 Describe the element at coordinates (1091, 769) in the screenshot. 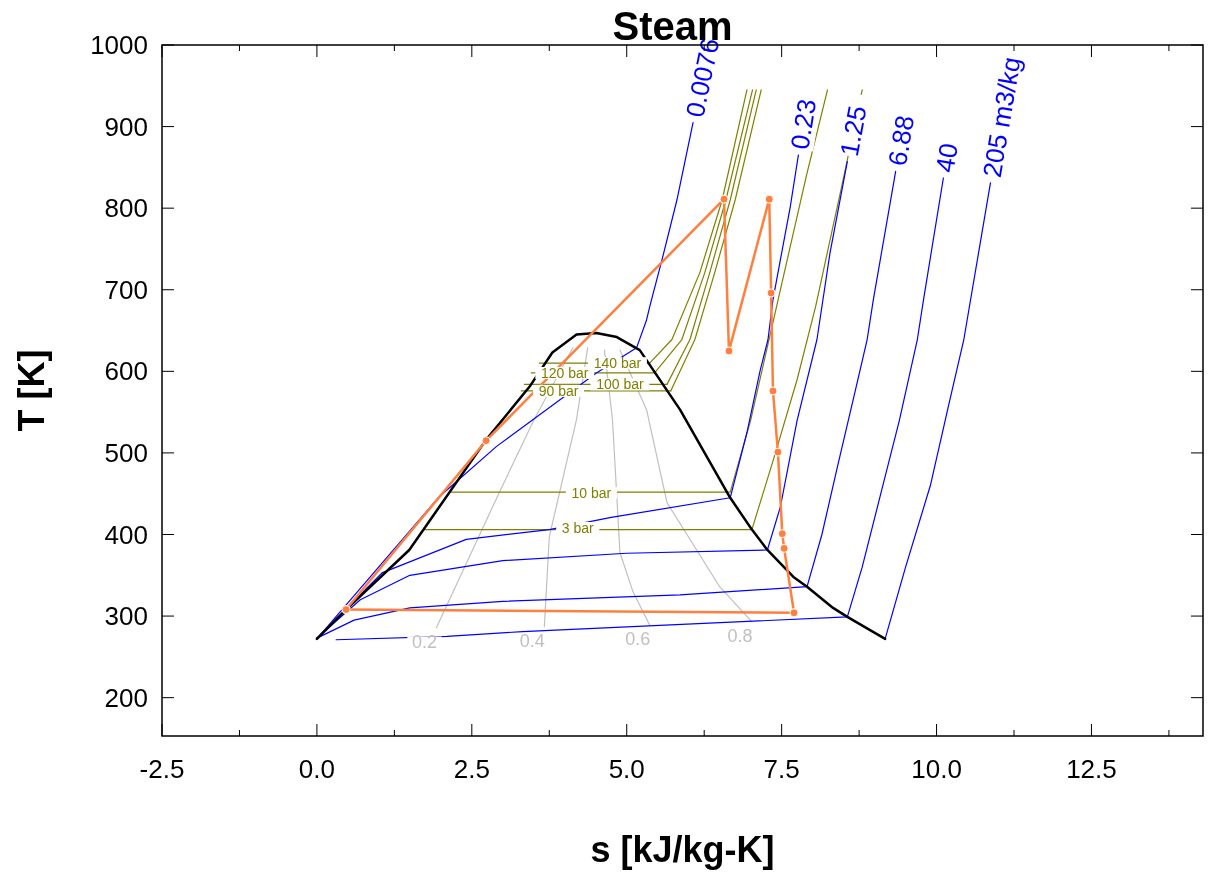

I see `x-tick-label: 12.5` at that location.